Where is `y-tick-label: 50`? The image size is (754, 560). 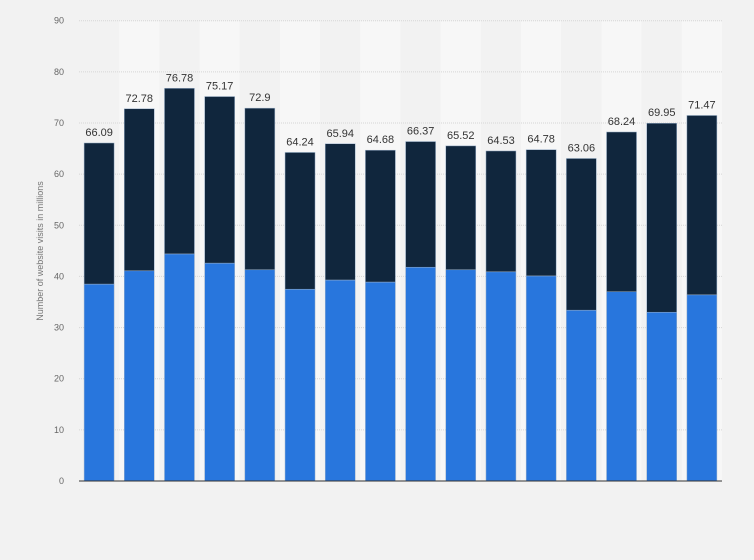 y-tick-label: 50 is located at coordinates (59, 225).